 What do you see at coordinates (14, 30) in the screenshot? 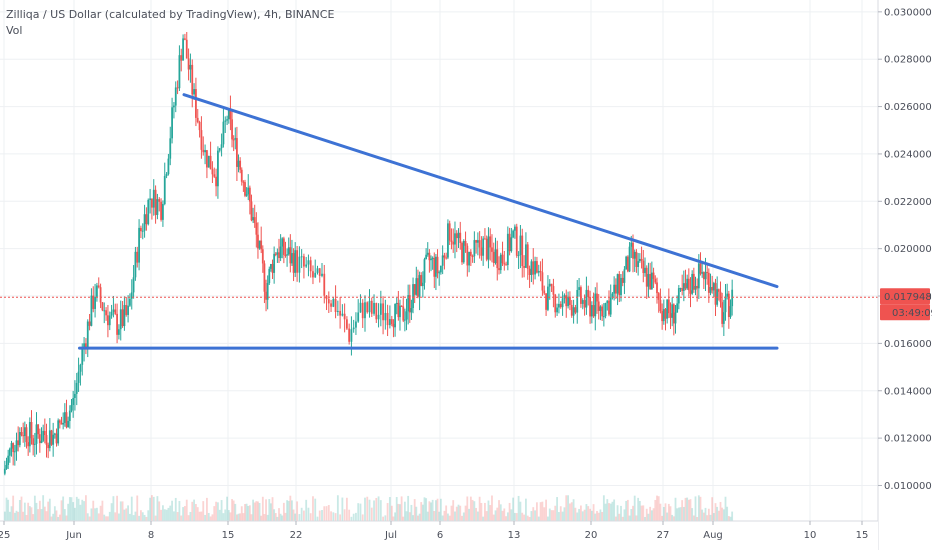
I see `volume-legend: Vol` at bounding box center [14, 30].